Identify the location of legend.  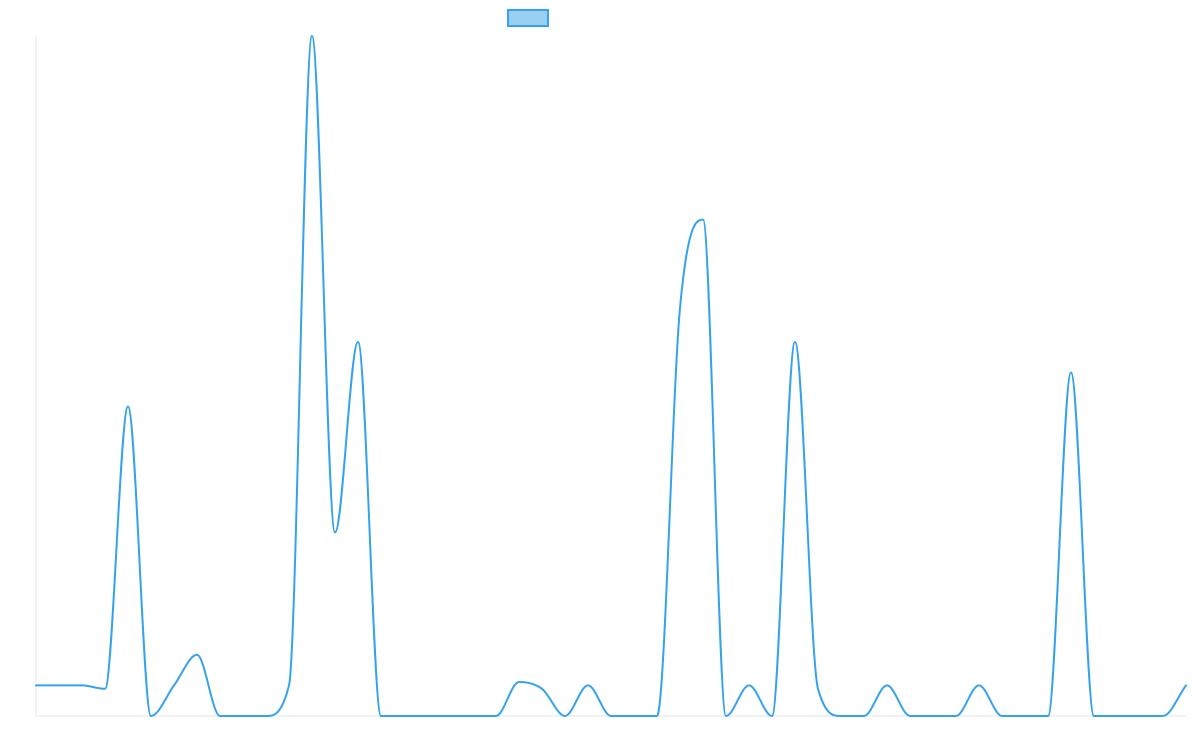
(528, 18).